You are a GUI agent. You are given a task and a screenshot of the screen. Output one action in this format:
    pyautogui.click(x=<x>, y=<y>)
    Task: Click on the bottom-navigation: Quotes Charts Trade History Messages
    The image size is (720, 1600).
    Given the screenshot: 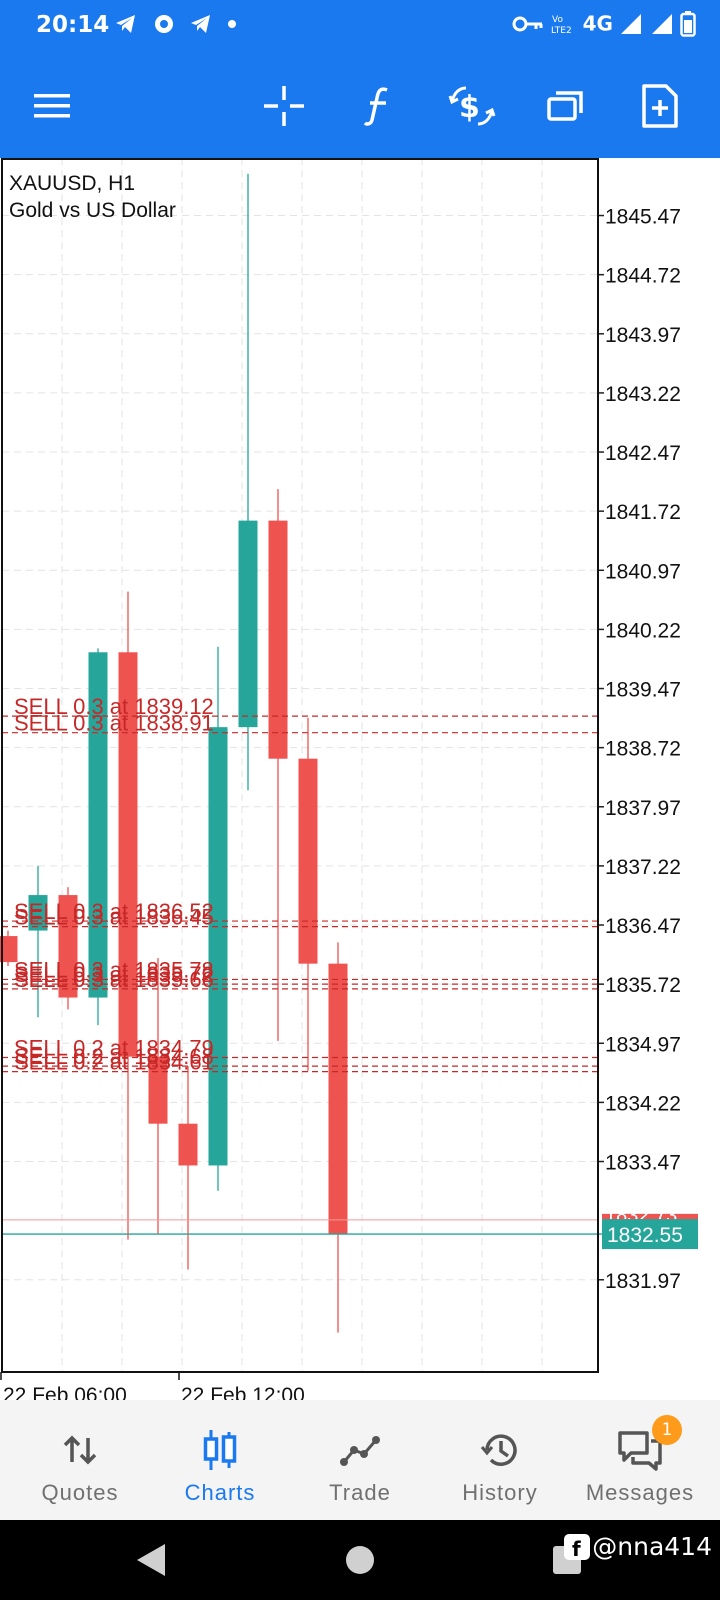 What is the action you would take?
    pyautogui.click(x=360, y=1460)
    